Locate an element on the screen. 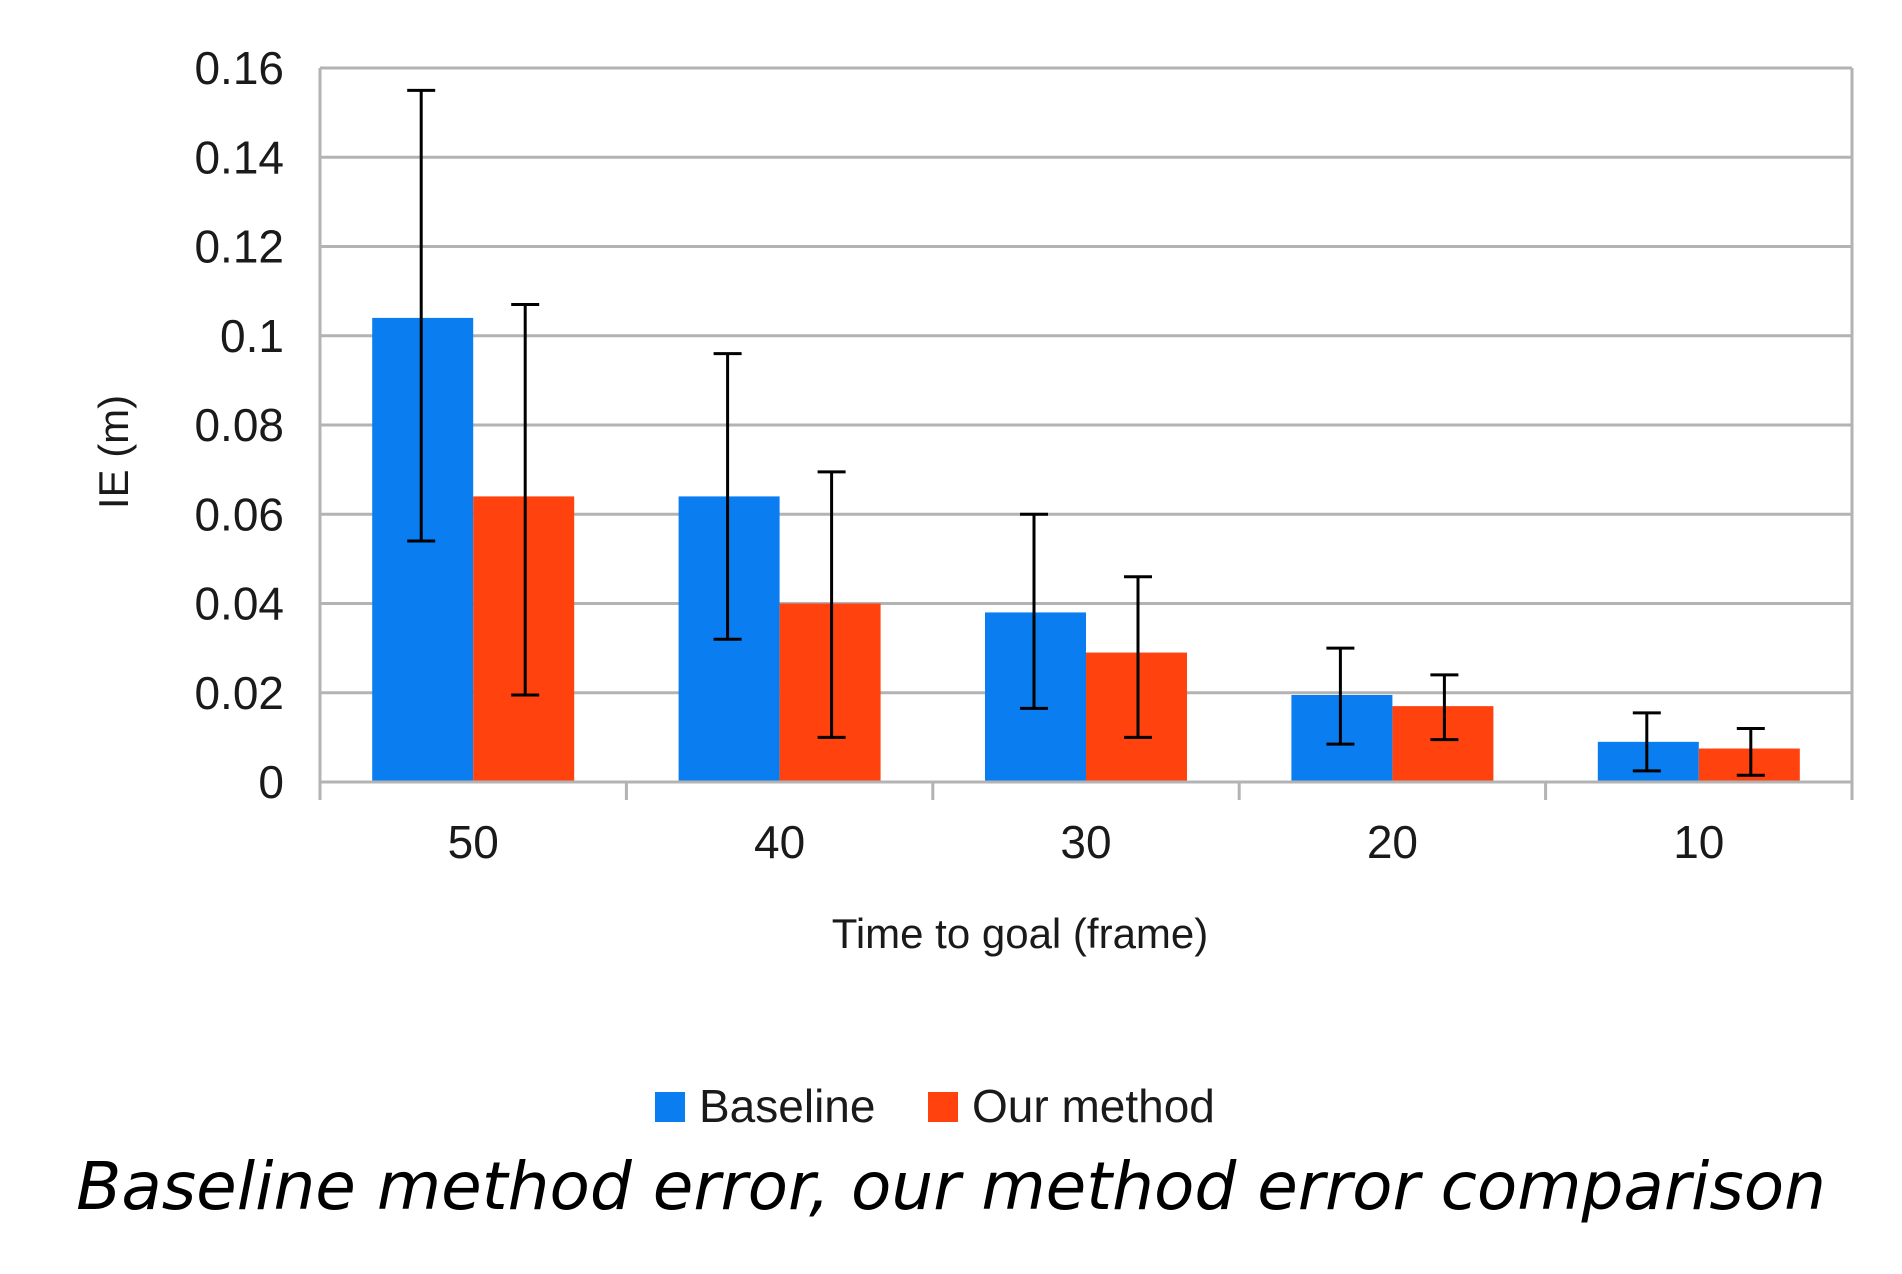 The width and height of the screenshot is (1902, 1274). y-axis-ticks: 0 0.02 0.04 0.06 0.08 0.1 0.12 0.14 0.16 is located at coordinates (239, 425).